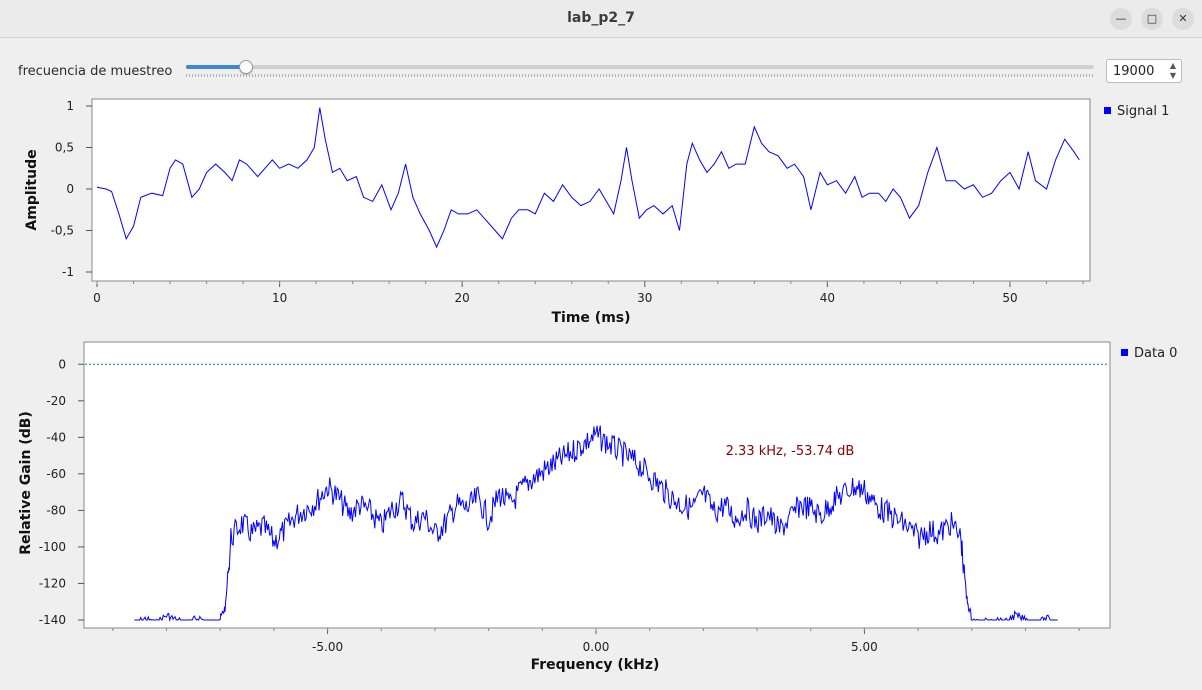 The width and height of the screenshot is (1202, 690). I want to click on sample-rate-control: frecuencia de muestreo 19000 ▲ ▼, so click(601, 72).